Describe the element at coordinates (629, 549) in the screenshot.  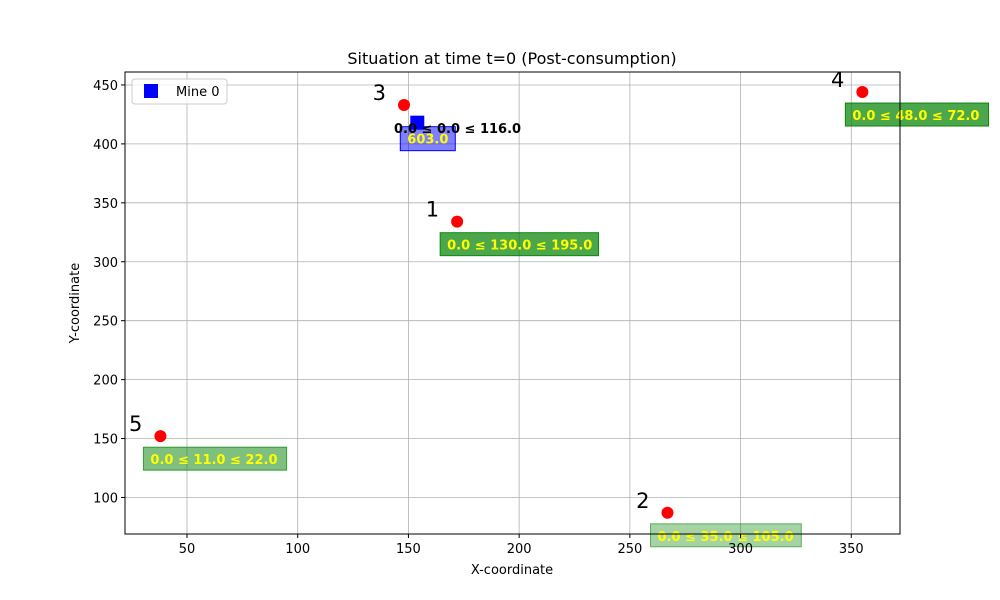
I see `x-tick-label: 250` at that location.